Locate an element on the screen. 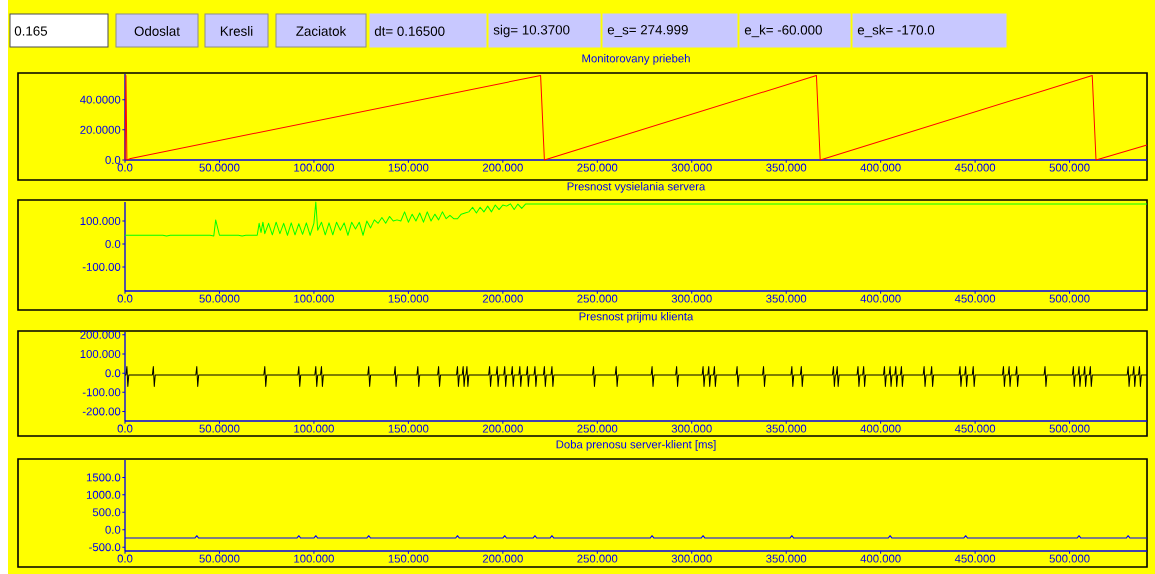 The image size is (1155, 574). y-tick-label: 1000.0 is located at coordinates (103, 494).